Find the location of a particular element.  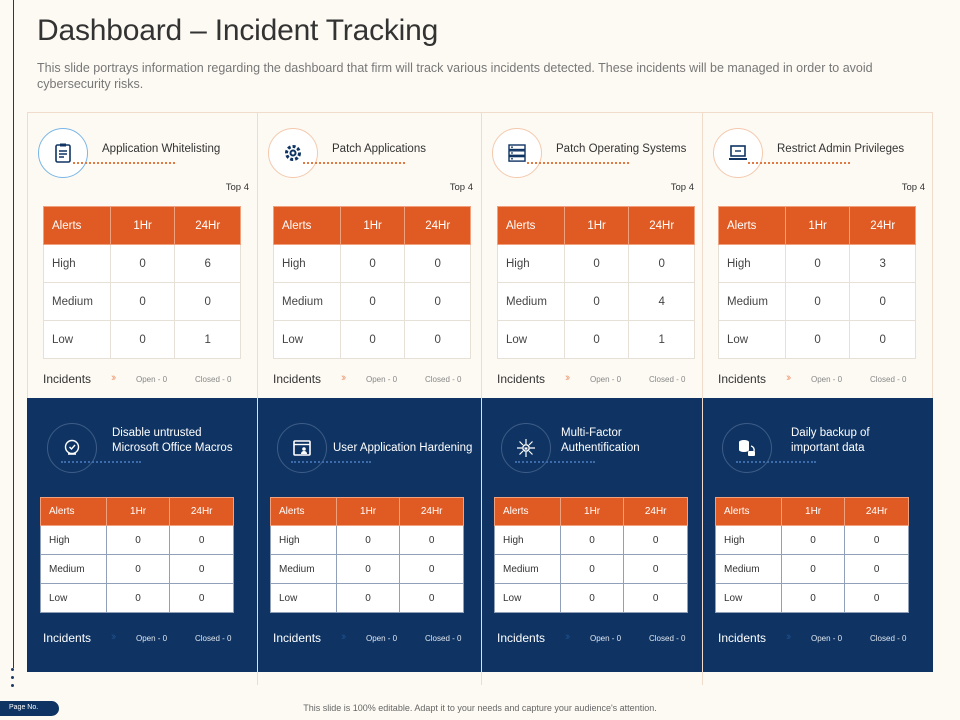

card-title: Application Whitelisting is located at coordinates (161, 149).